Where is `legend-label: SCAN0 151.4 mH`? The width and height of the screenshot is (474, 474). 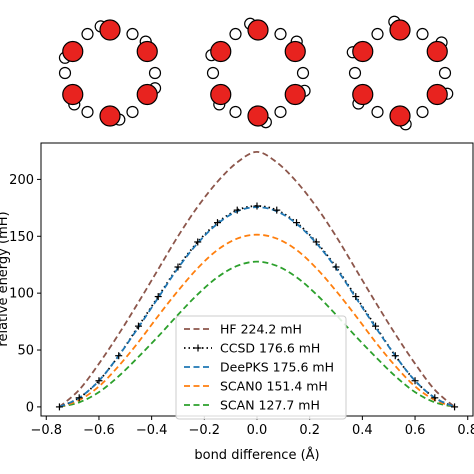
legend-label: SCAN0 151.4 mH is located at coordinates (274, 386).